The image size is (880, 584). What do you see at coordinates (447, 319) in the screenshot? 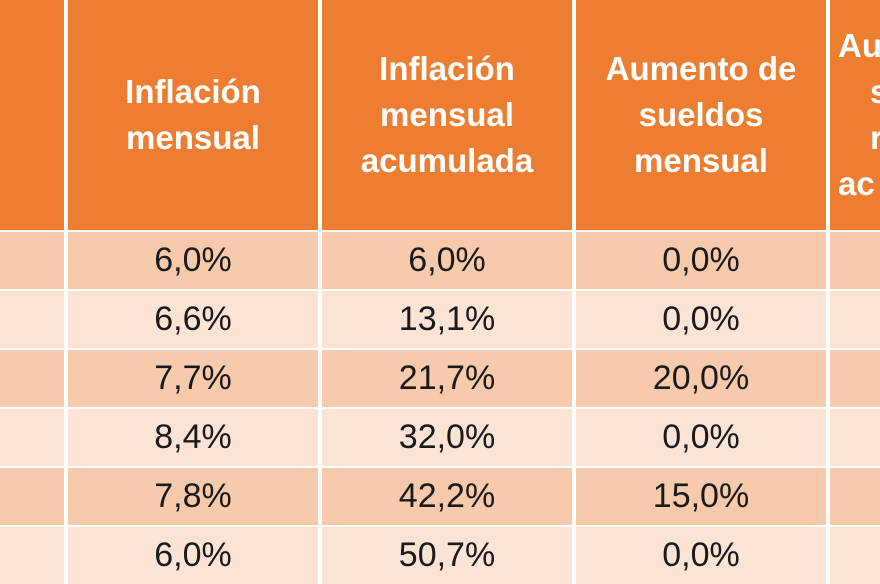
I see `cell-inflacion-acumulada: 13,1%` at bounding box center [447, 319].